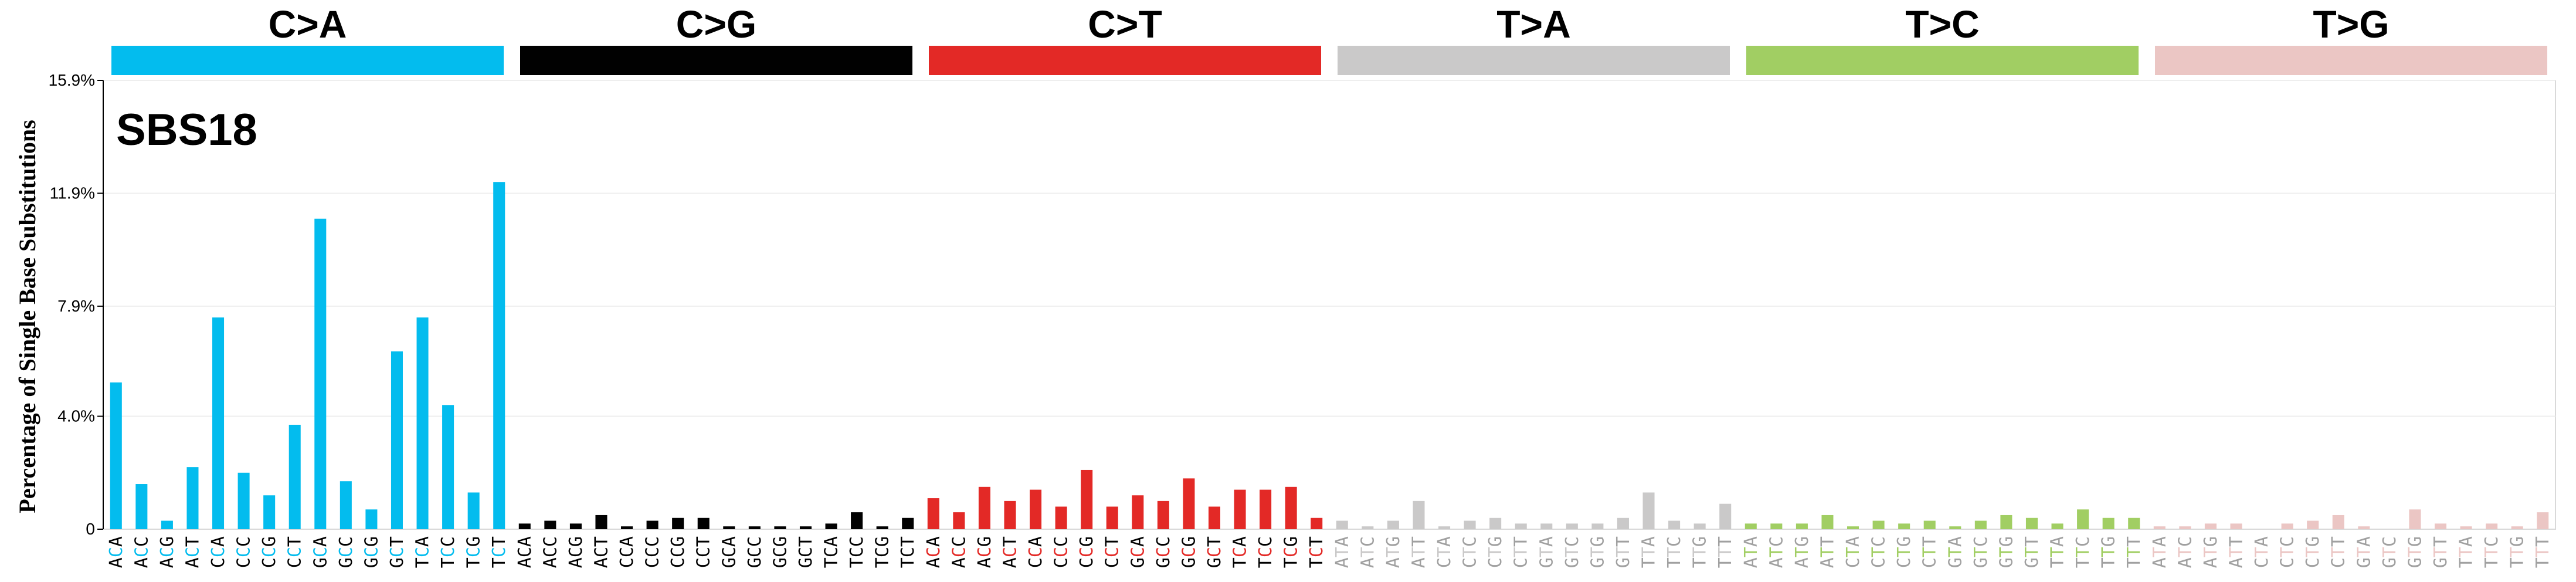  What do you see at coordinates (729, 552) in the screenshot?
I see `x-tick-label: GCA` at bounding box center [729, 552].